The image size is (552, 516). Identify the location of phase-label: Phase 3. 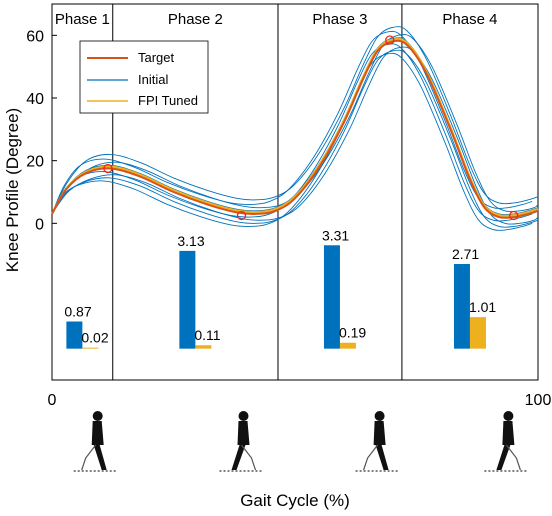
(339, 19).